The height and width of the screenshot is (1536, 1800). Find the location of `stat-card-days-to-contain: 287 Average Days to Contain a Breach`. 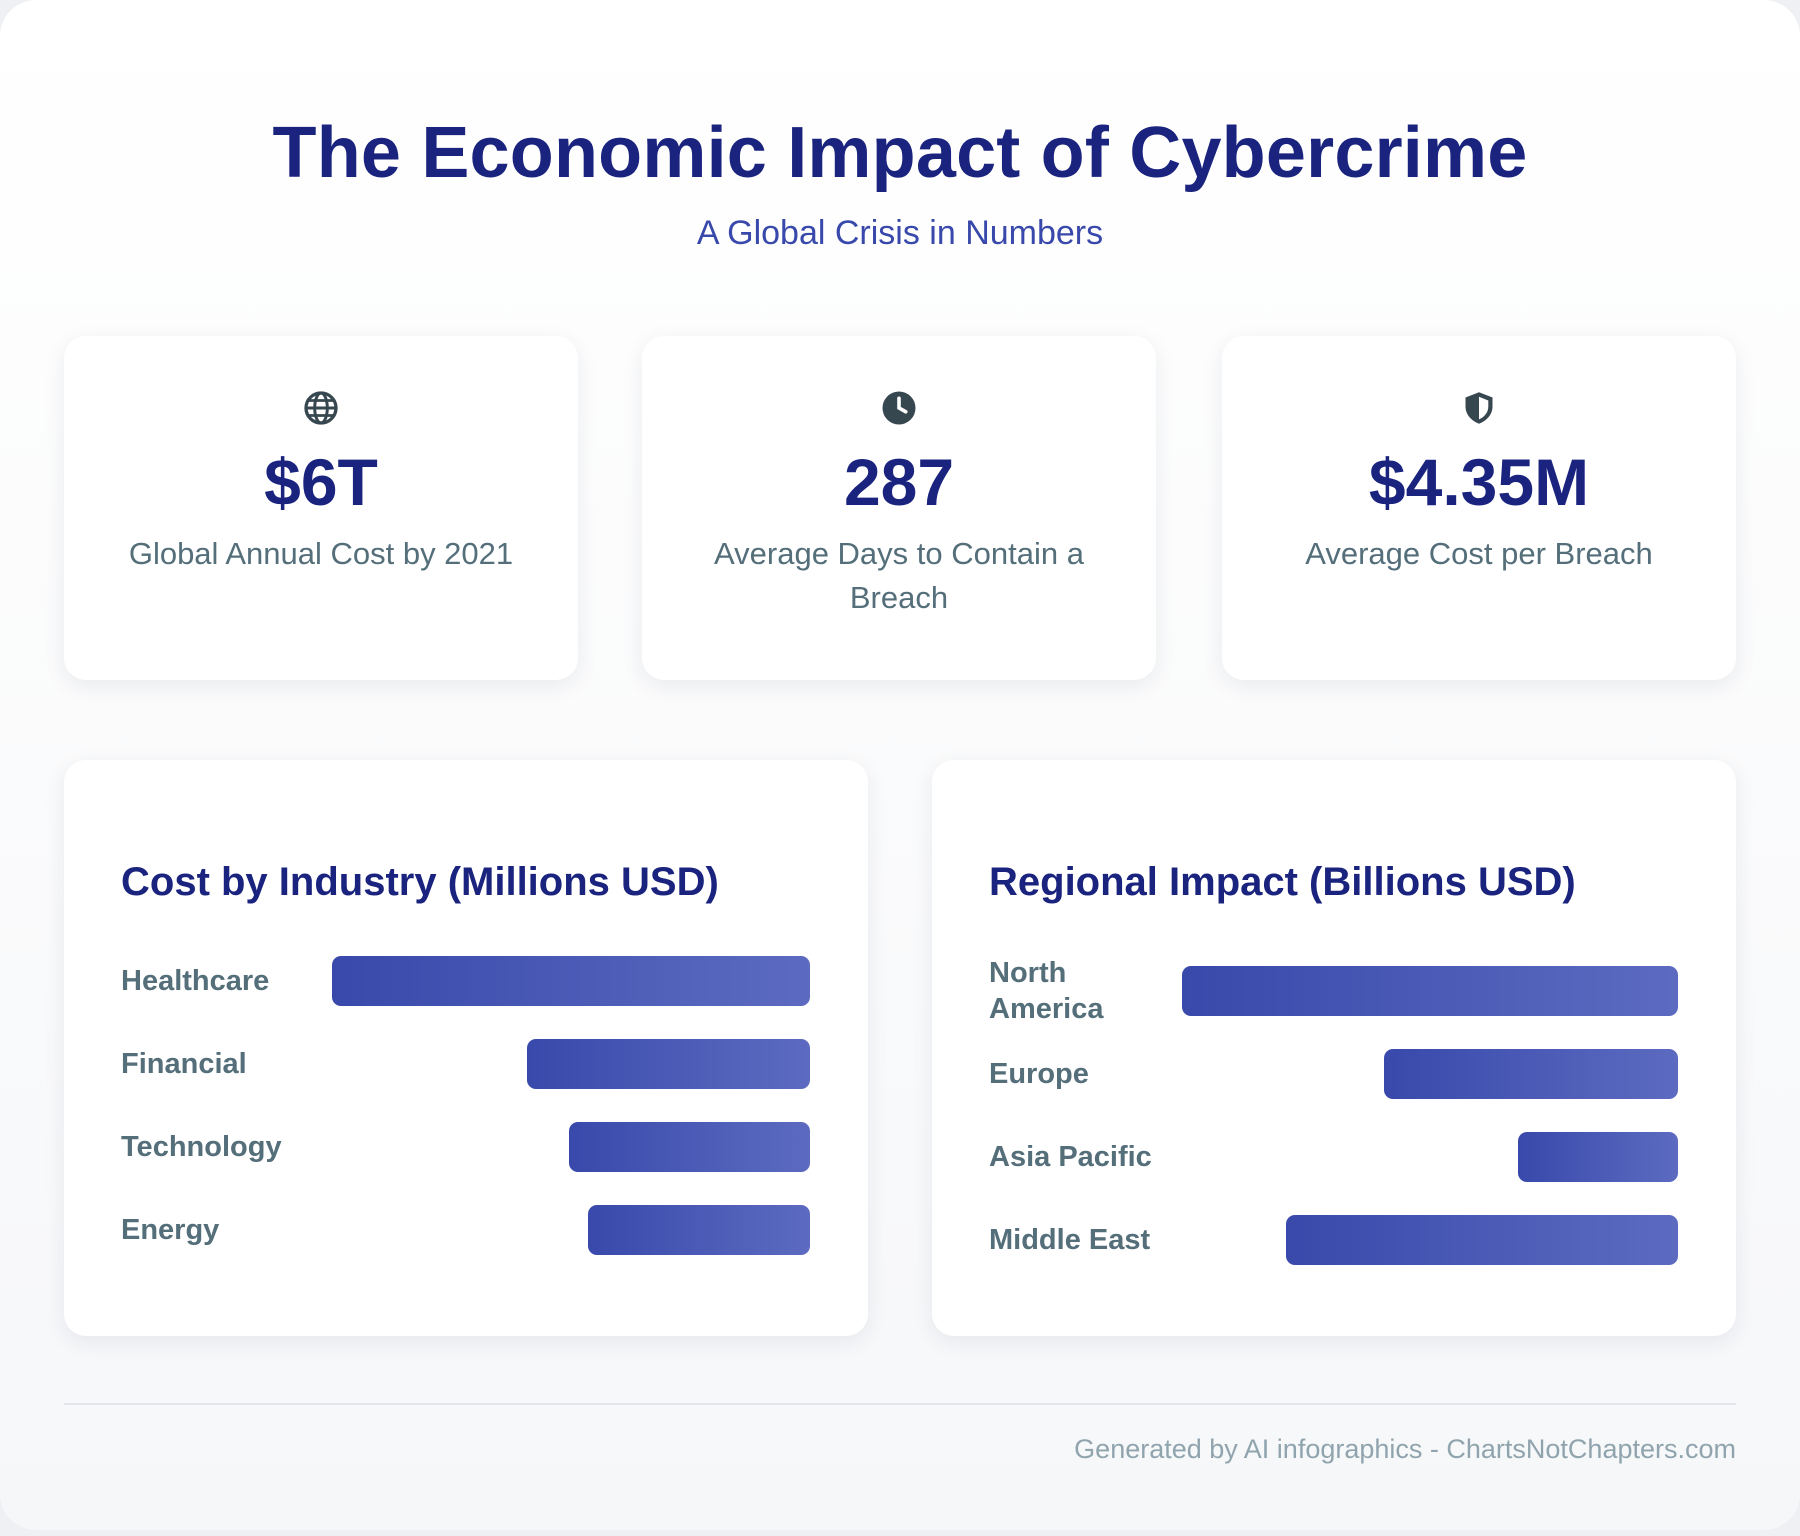

stat-card-days-to-contain: 287 Average Days to Contain a Breach is located at coordinates (899, 508).